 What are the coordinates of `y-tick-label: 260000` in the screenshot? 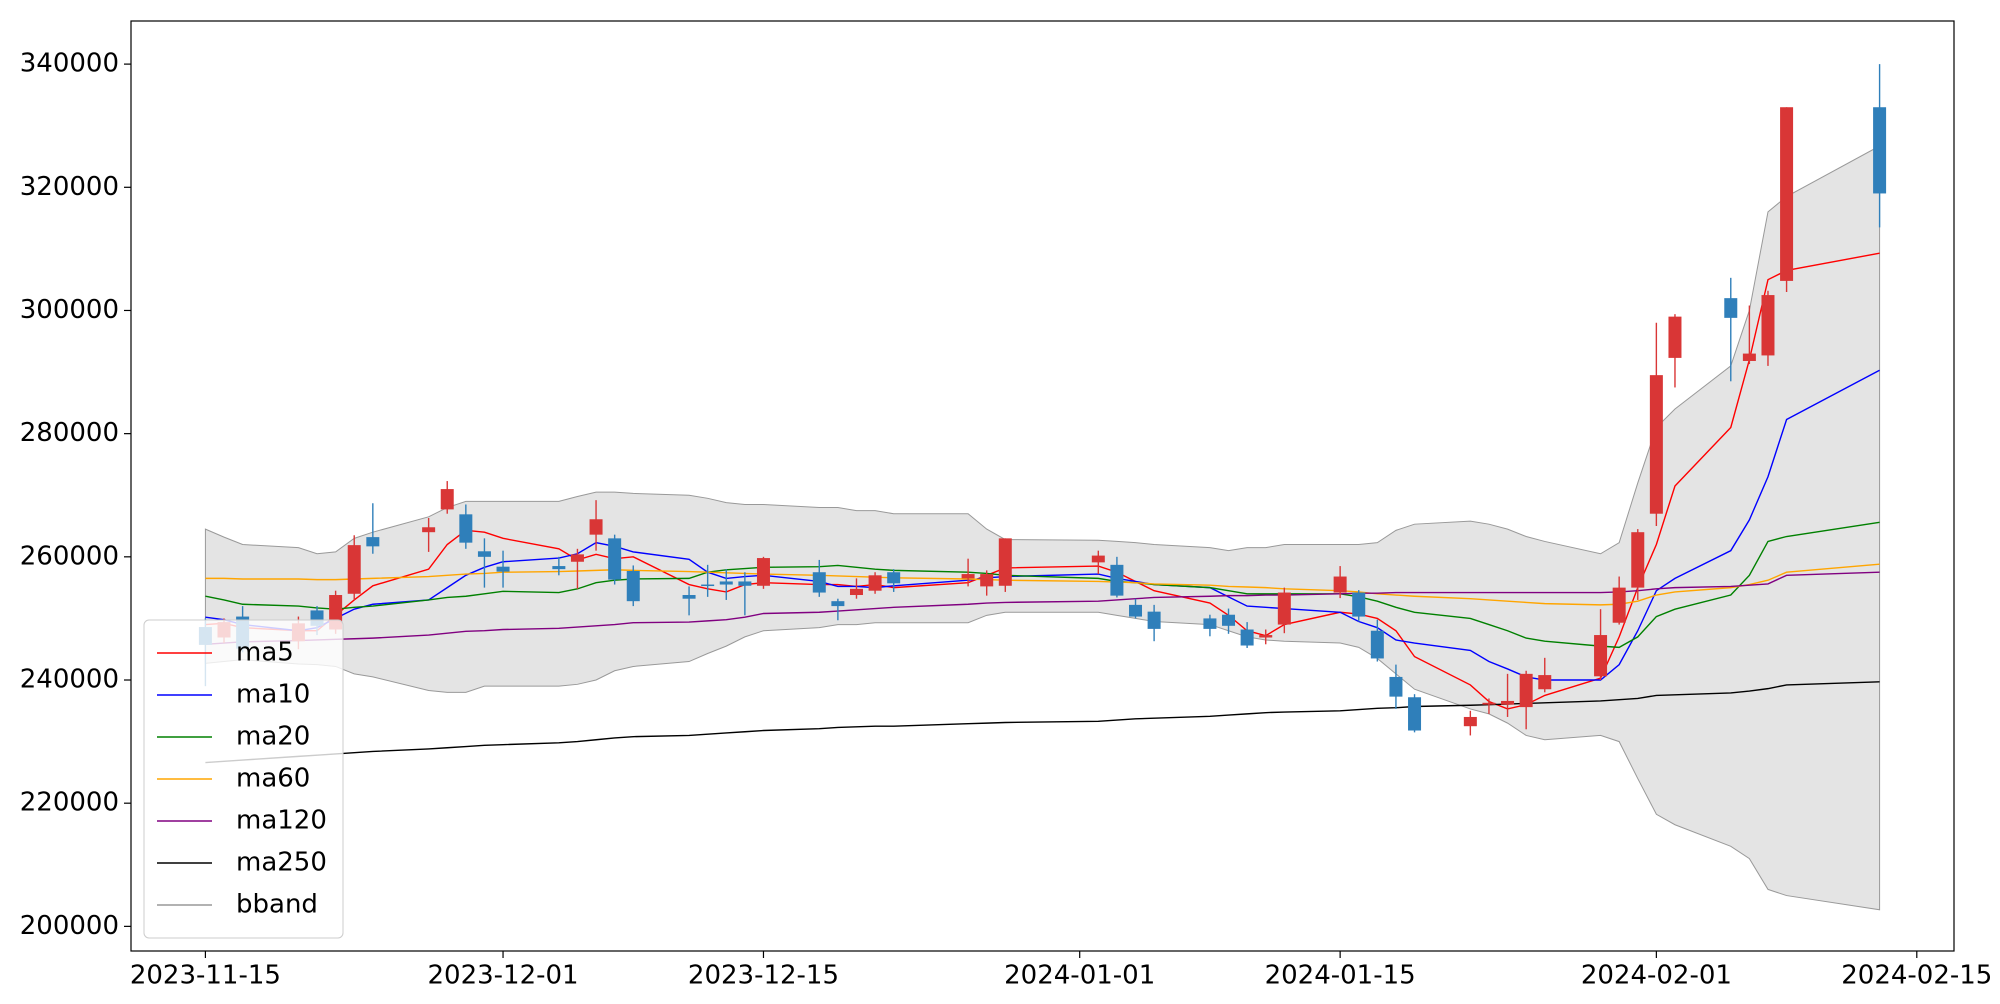 It's located at (69, 556).